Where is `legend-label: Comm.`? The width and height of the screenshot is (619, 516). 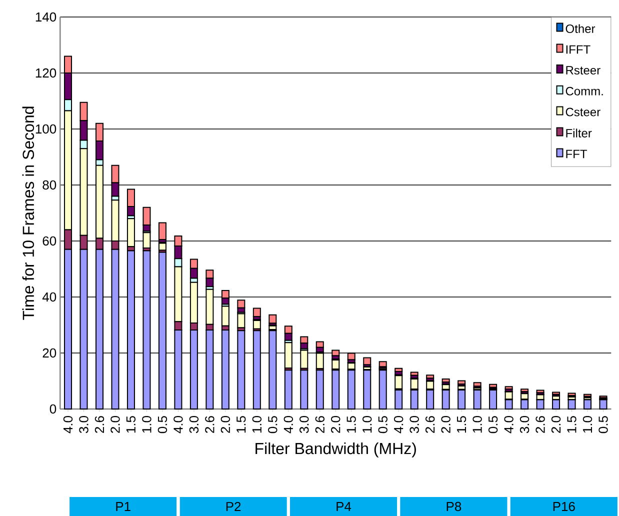 legend-label: Comm. is located at coordinates (584, 91).